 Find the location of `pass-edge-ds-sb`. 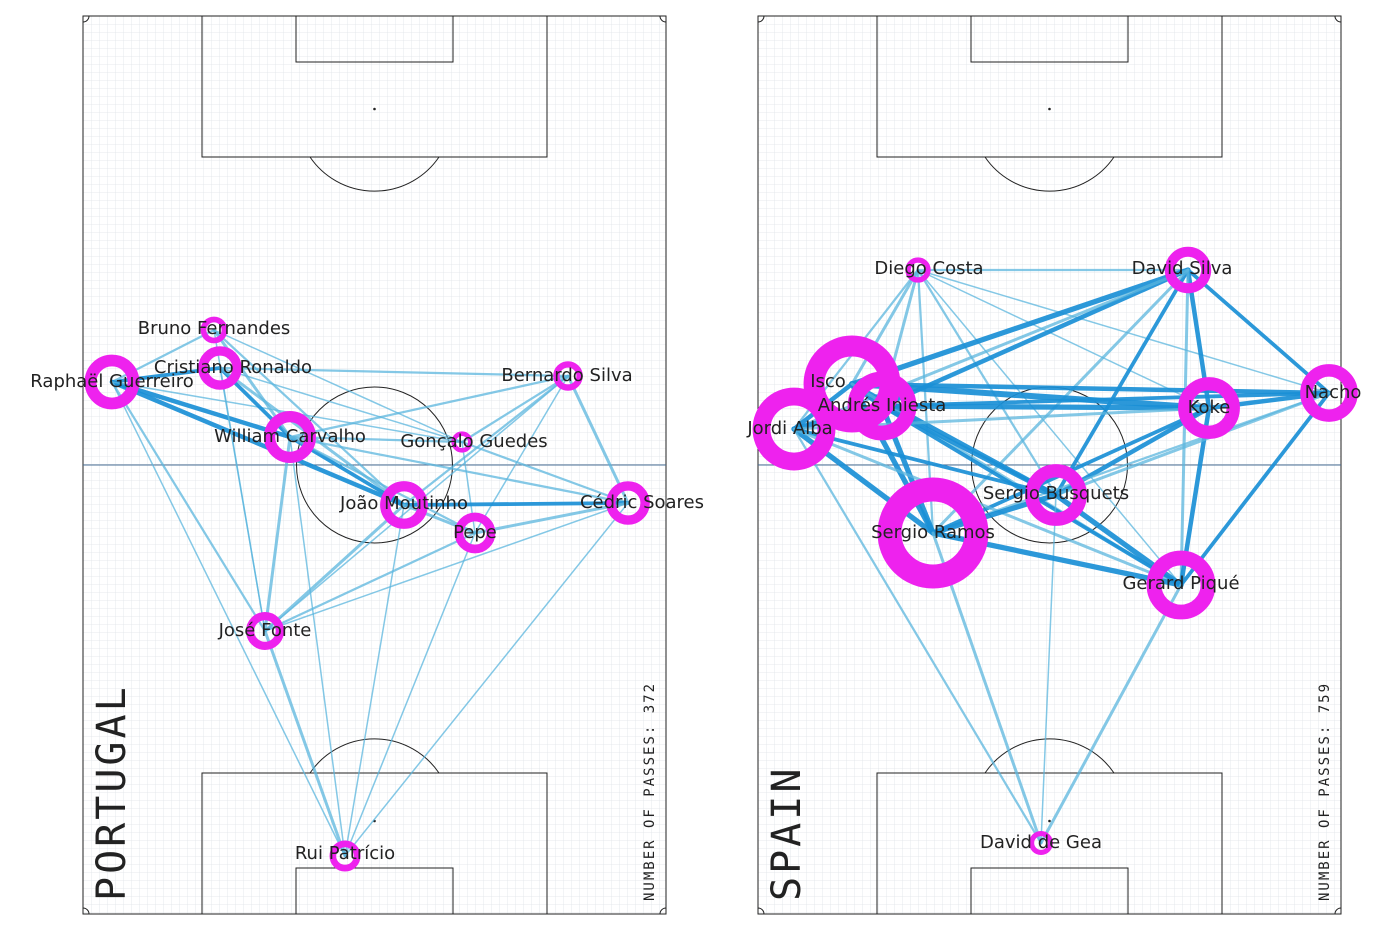

pass-edge-ds-sb is located at coordinates (1122, 382).